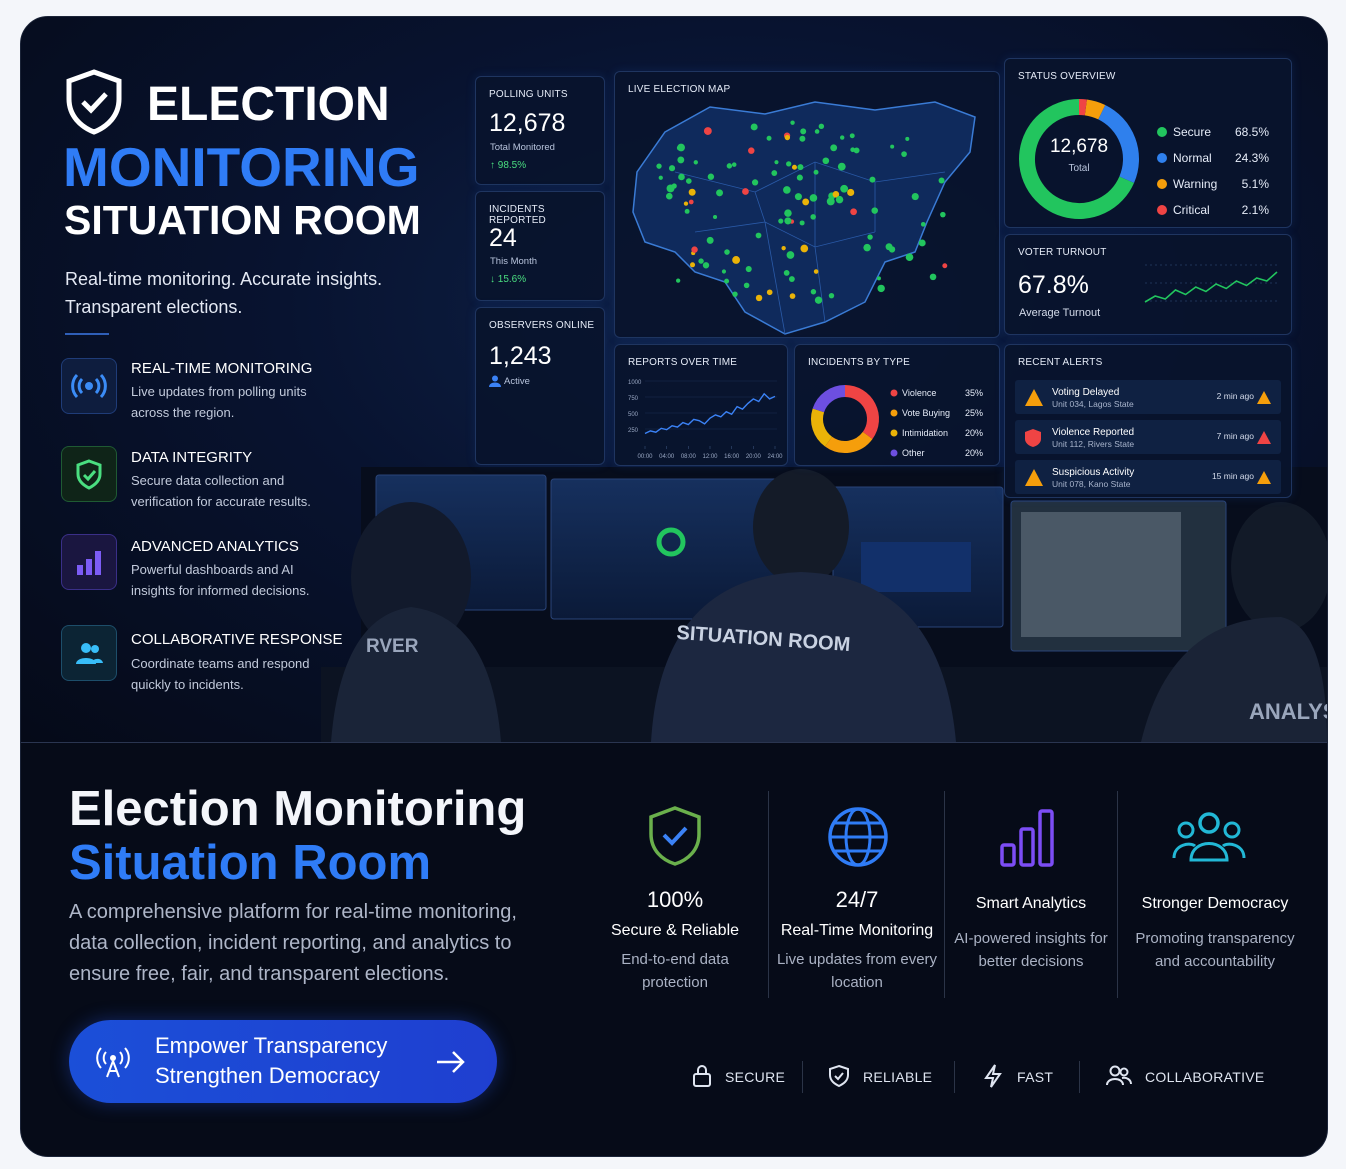 The height and width of the screenshot is (1169, 1346). I want to click on kpi-value: 1,243, so click(520, 356).